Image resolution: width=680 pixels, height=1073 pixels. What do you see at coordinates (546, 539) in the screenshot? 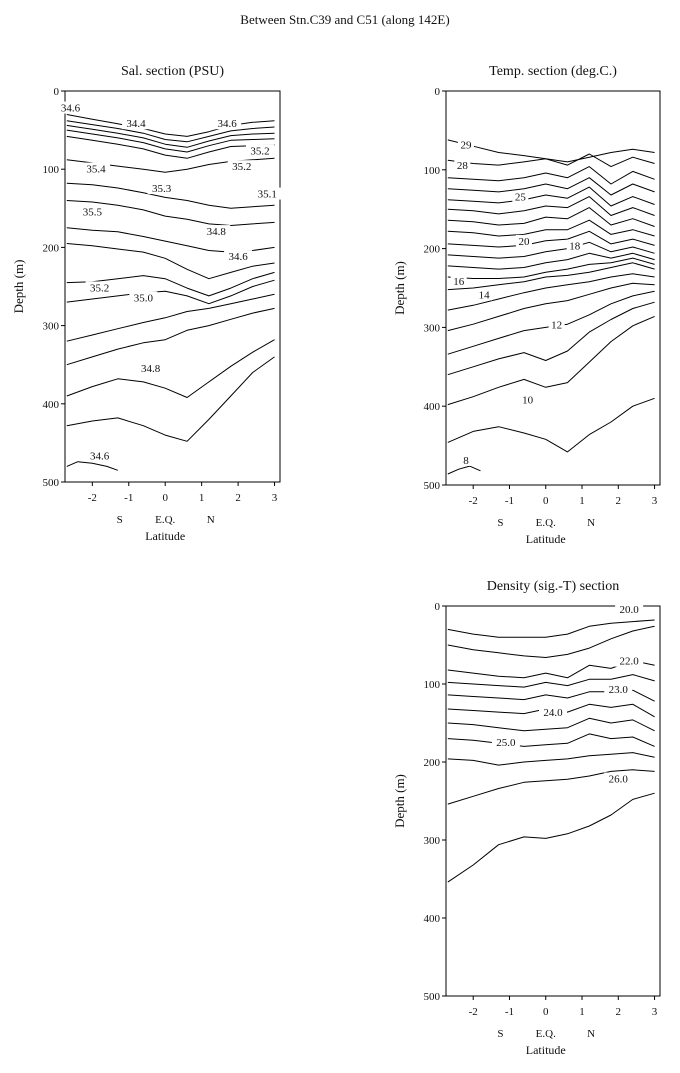
I see `x-axis-label: Latitude` at bounding box center [546, 539].